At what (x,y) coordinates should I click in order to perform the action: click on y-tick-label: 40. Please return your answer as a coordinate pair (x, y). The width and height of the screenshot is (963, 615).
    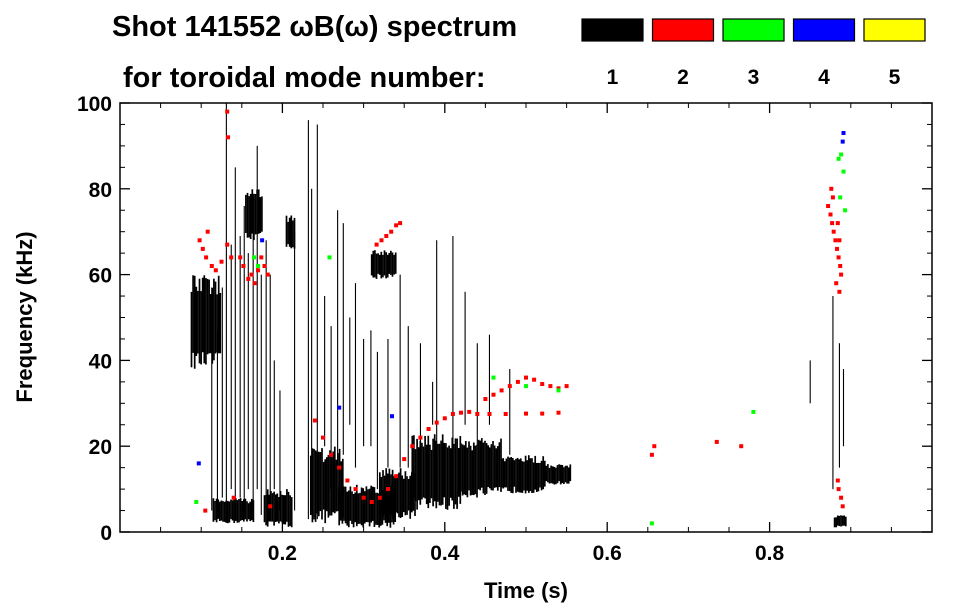
    Looking at the image, I should click on (100, 361).